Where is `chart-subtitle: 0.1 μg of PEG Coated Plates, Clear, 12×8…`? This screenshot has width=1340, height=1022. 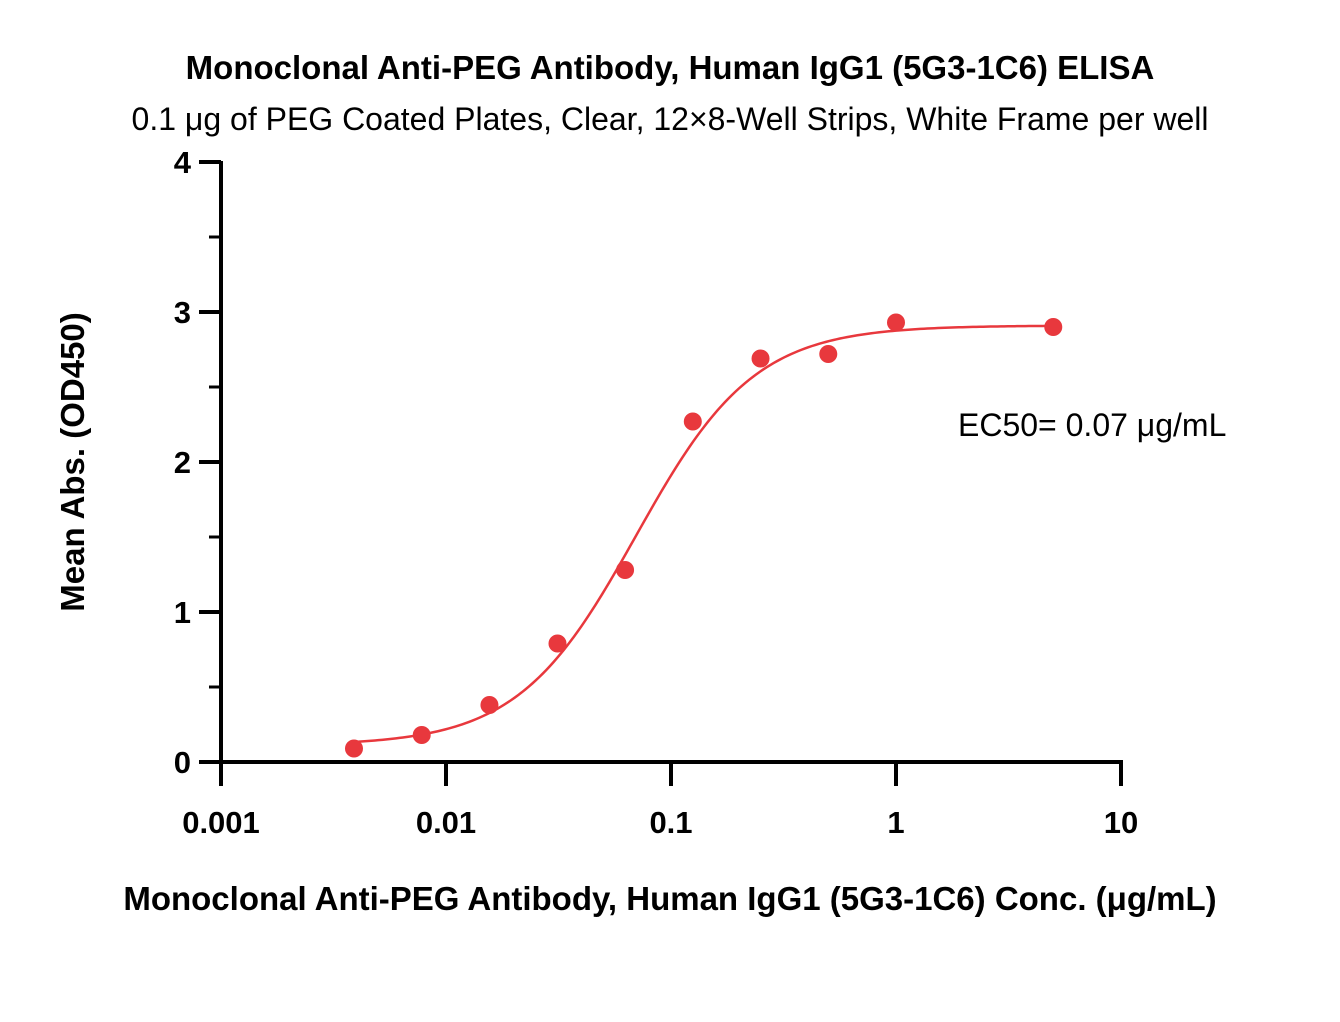
chart-subtitle: 0.1 μg of PEG Coated Plates, Clear, 12×8… is located at coordinates (670, 119).